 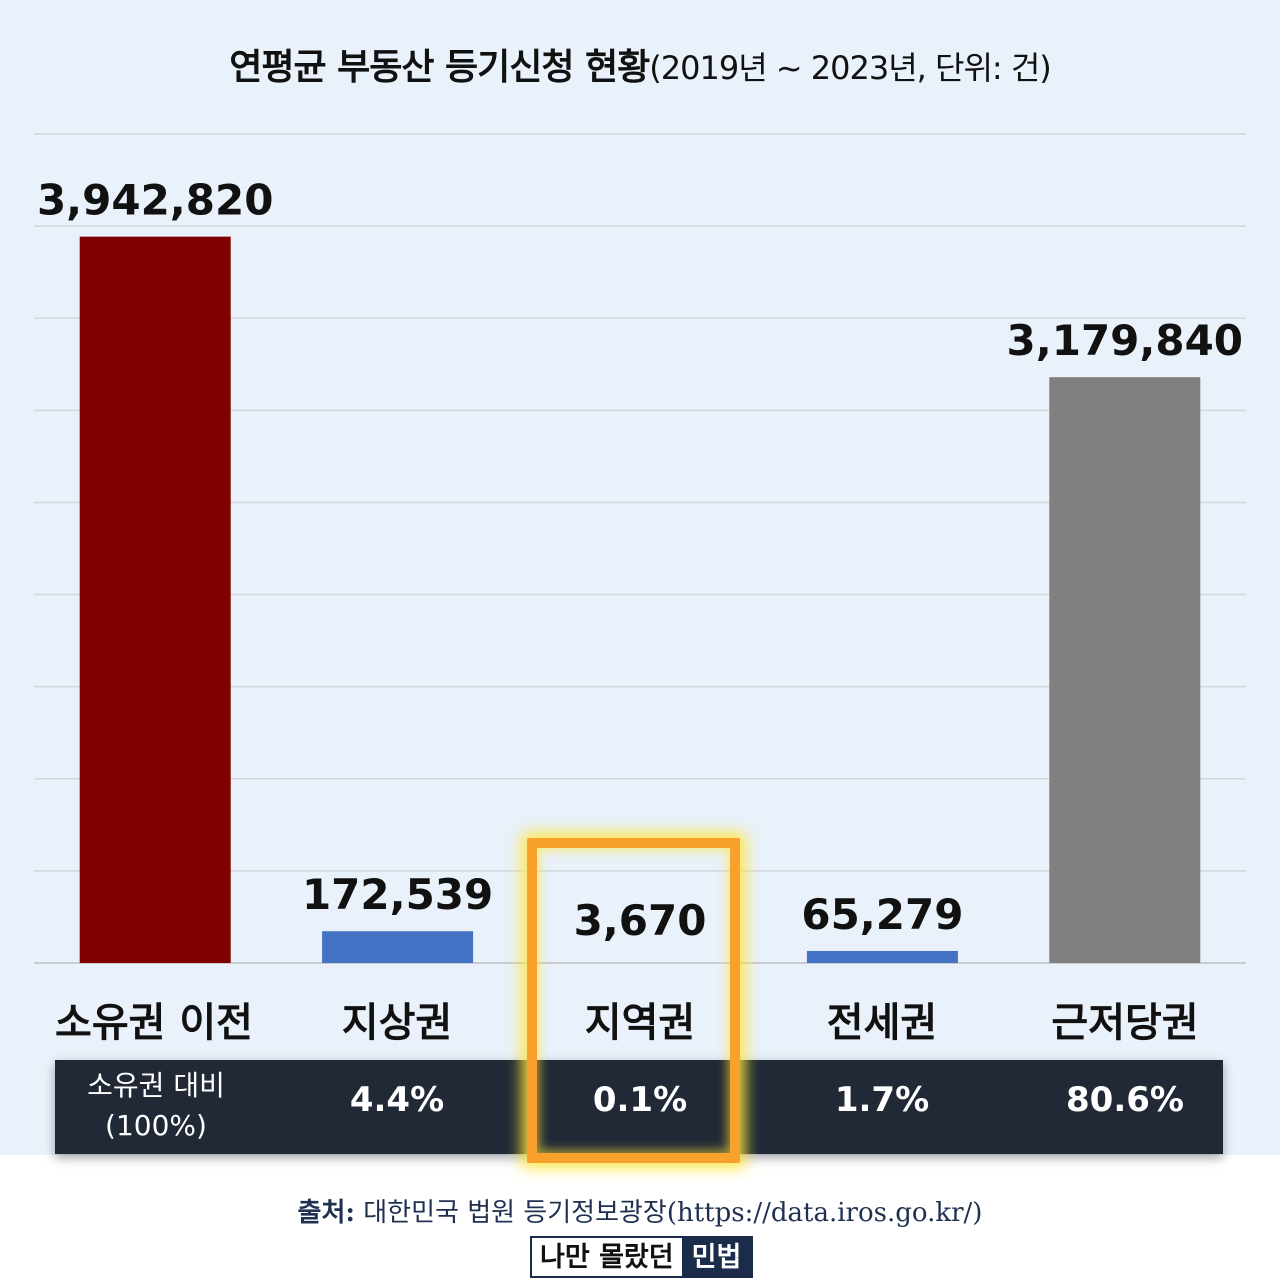 I want to click on category-label-mortgage: 근저당권, so click(x=1125, y=1023).